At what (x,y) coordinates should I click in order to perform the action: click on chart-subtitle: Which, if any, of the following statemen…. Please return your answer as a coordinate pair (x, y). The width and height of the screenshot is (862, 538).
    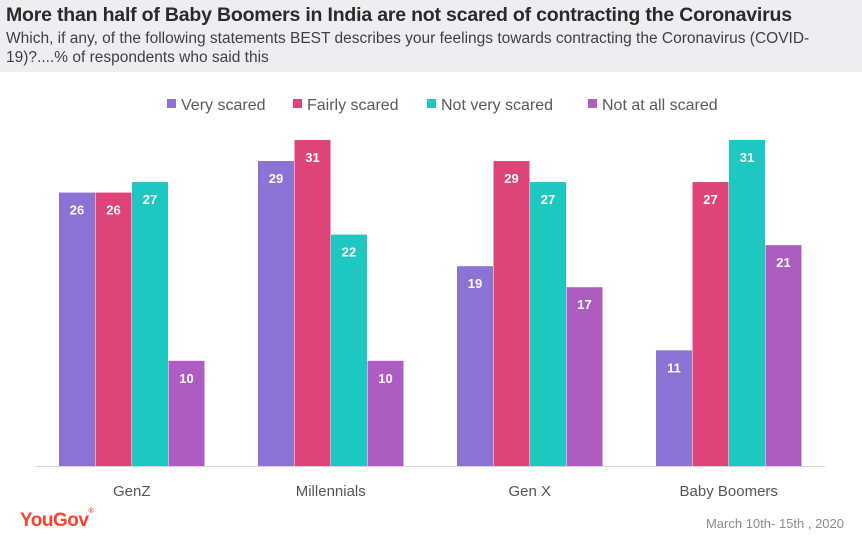
    Looking at the image, I should click on (408, 48).